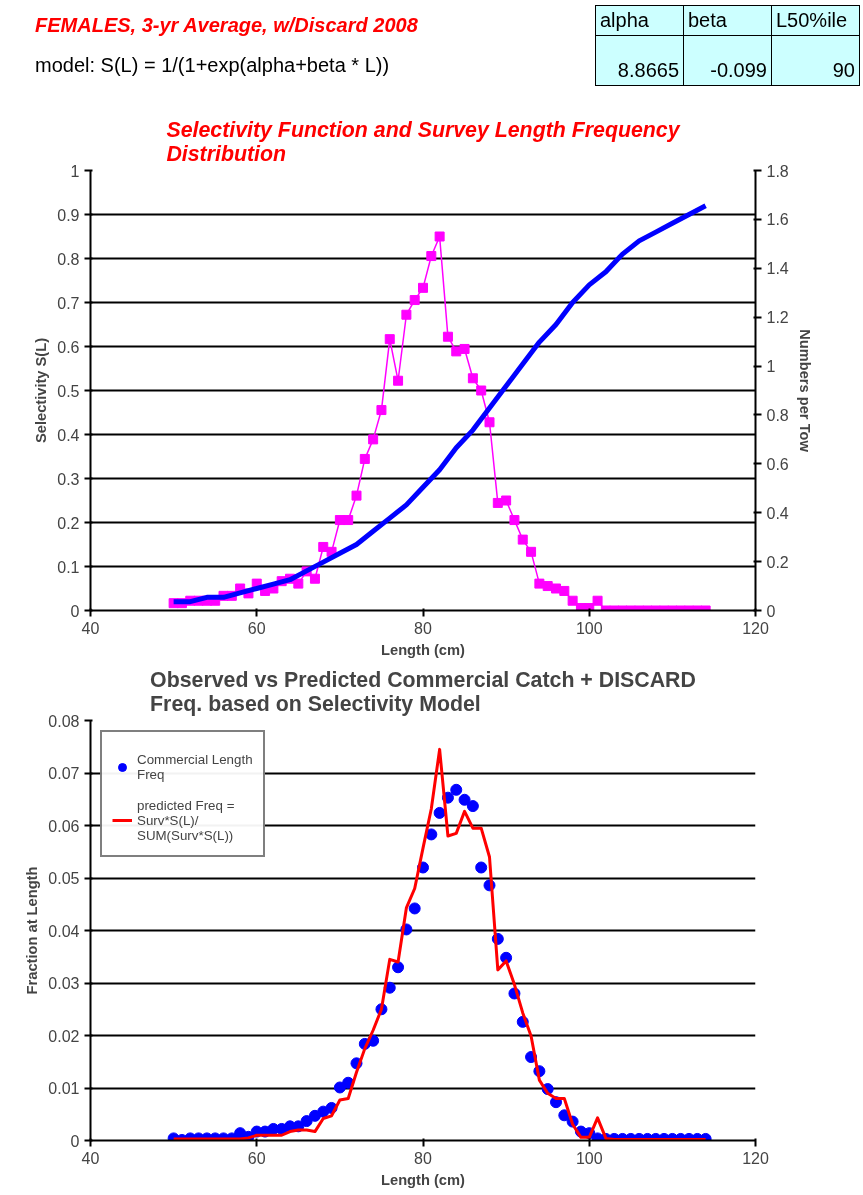 The width and height of the screenshot is (863, 1195). Describe the element at coordinates (68, 303) in the screenshot. I see `y-tick-label: 0.7` at that location.